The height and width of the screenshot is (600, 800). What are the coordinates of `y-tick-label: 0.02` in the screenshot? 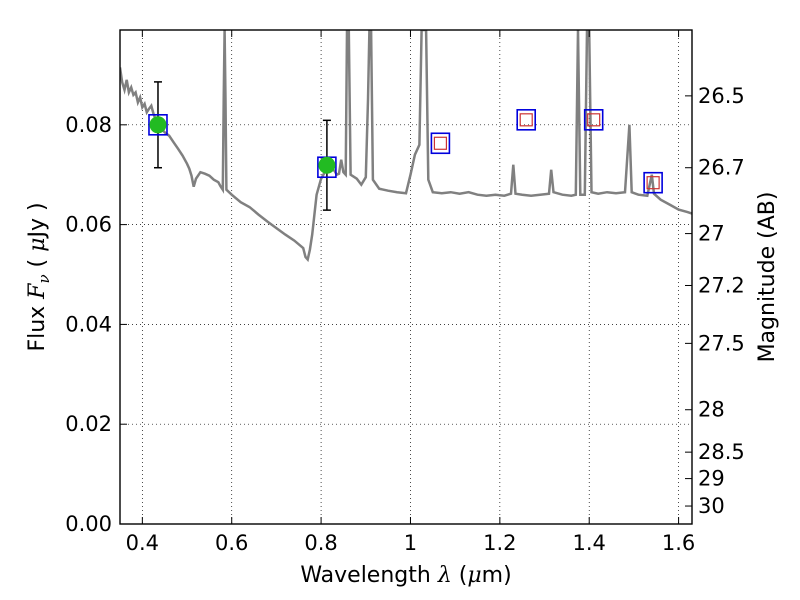 It's located at (88, 424).